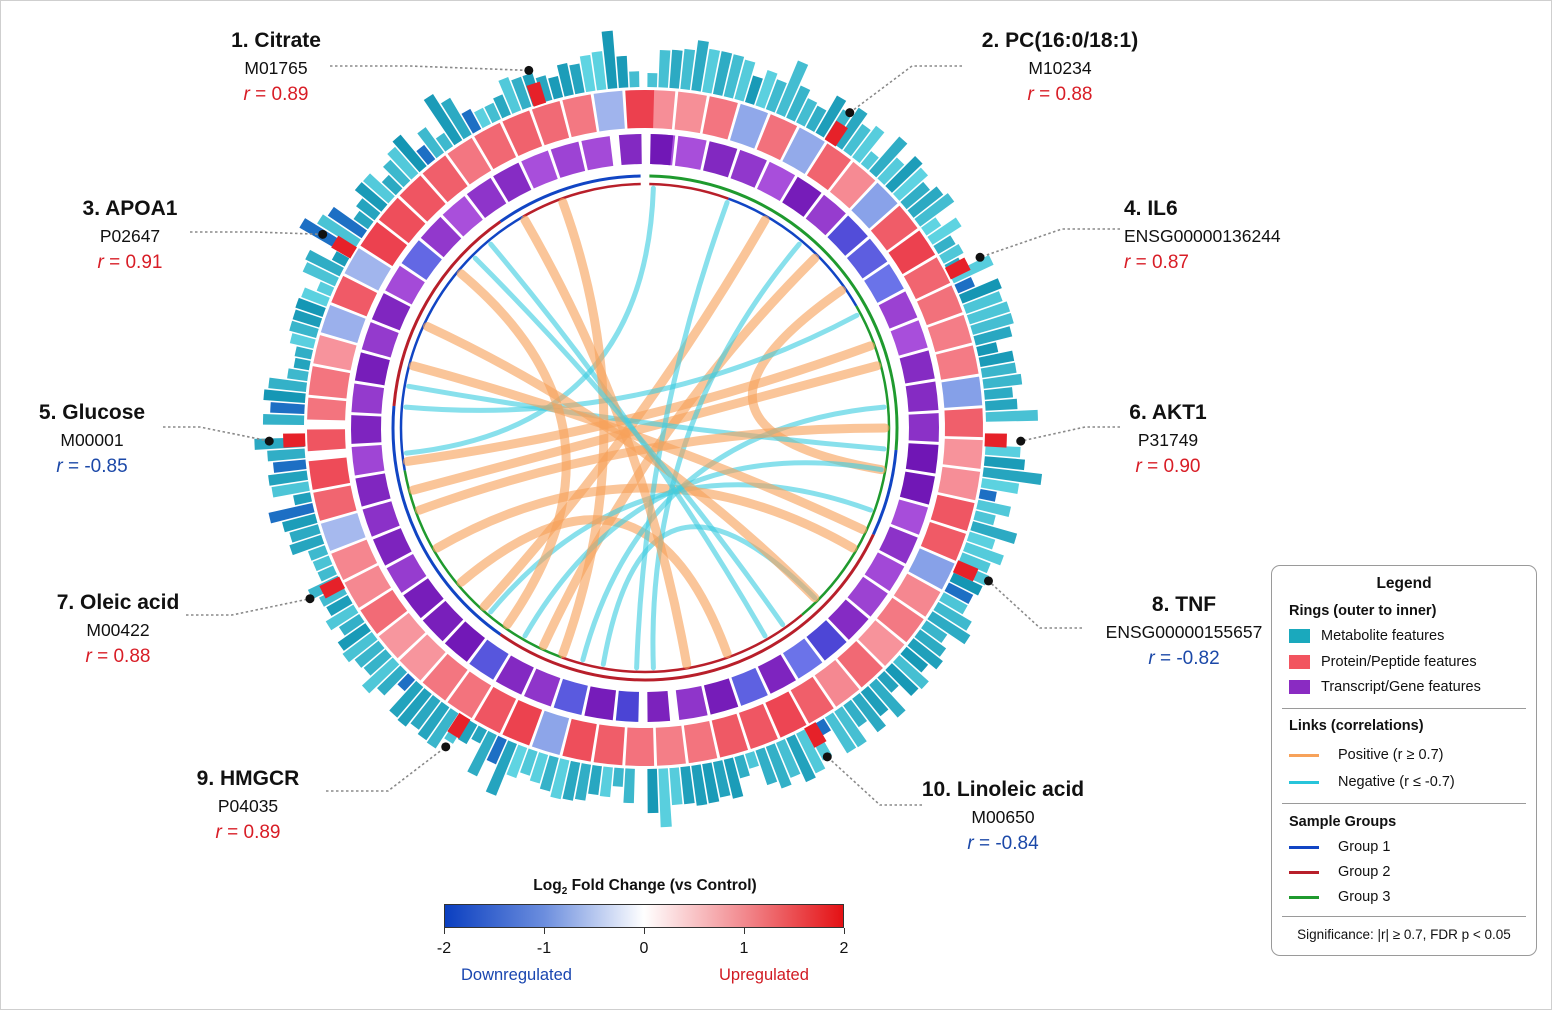 This screenshot has height=1012, width=1554. What do you see at coordinates (92, 412) in the screenshot?
I see `feature-name: 5. Glucose` at bounding box center [92, 412].